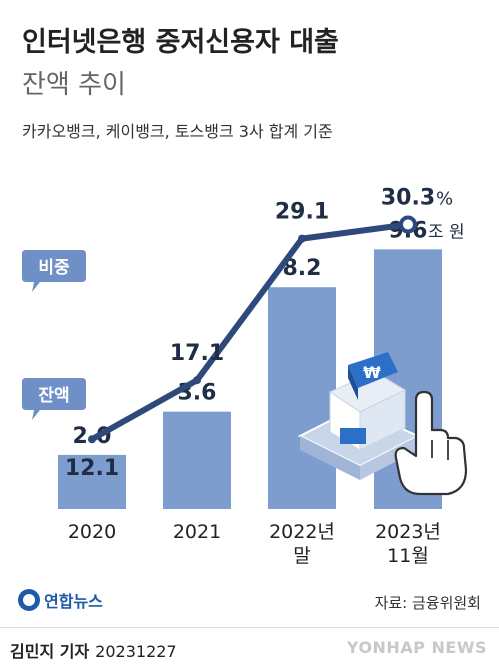  Describe the element at coordinates (53, 396) in the screenshot. I see `balance-callout-label: 잔액` at that location.